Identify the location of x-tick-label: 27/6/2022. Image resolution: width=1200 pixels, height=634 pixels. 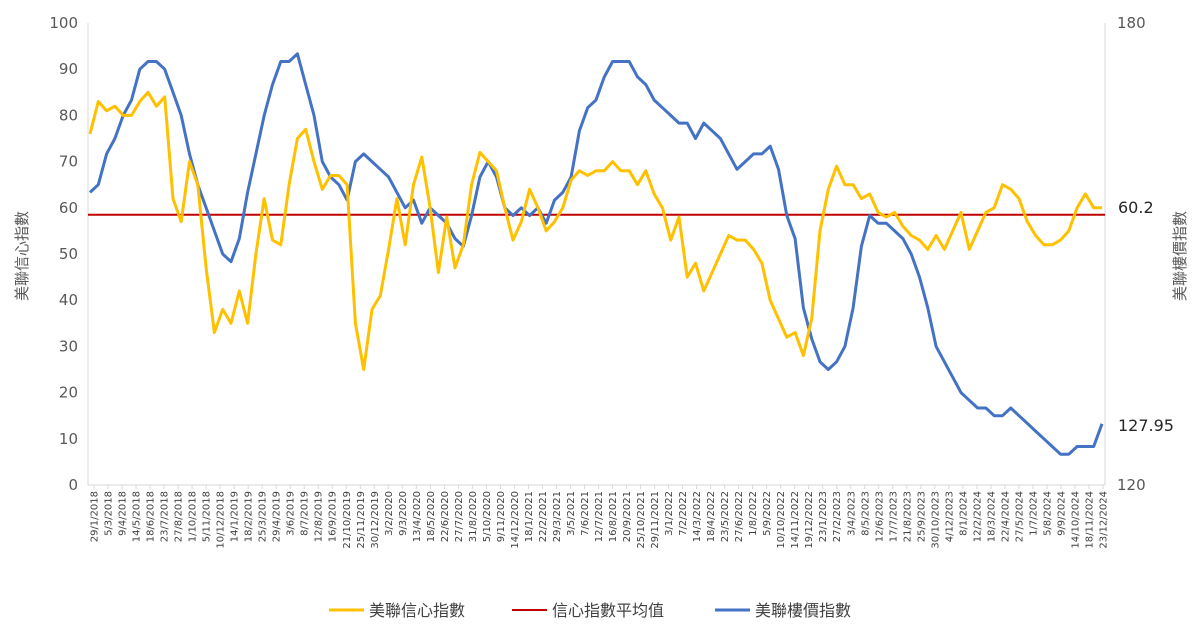
(739, 516).